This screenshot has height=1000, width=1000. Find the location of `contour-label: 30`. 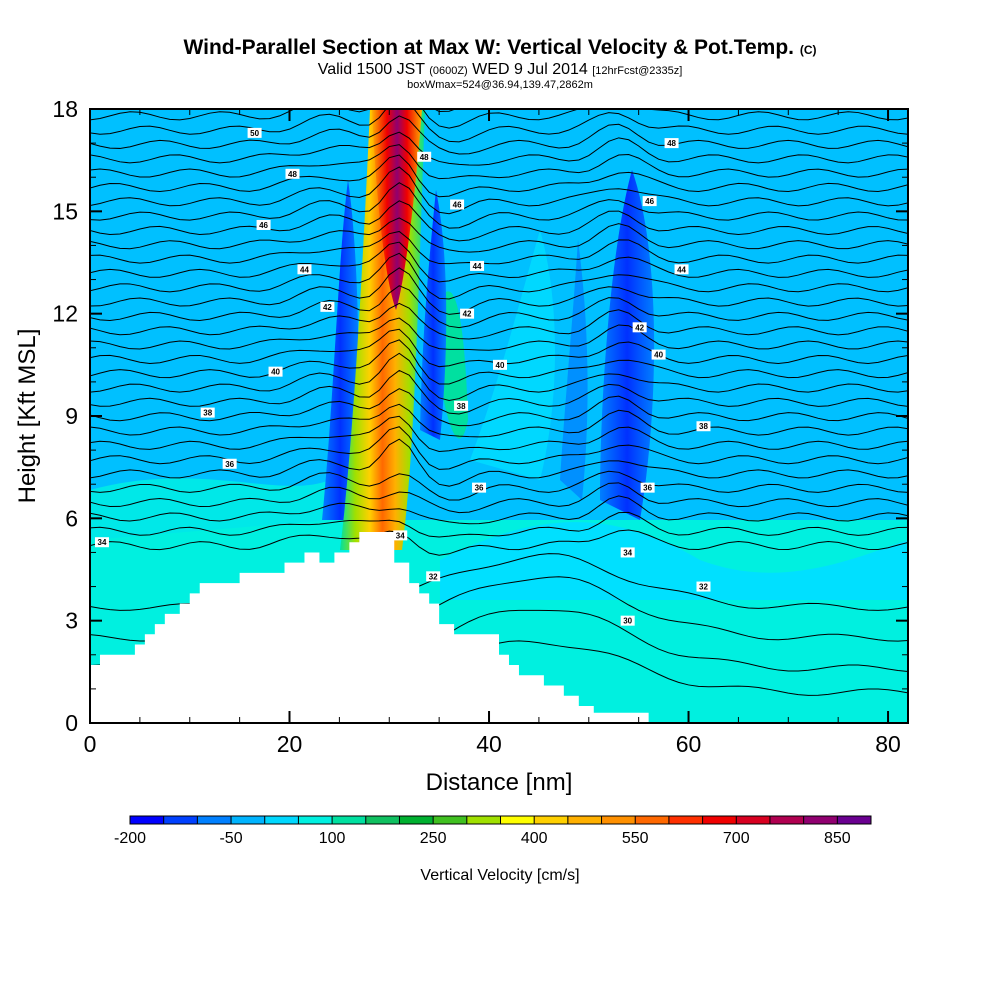

contour-label: 30 is located at coordinates (627, 620).